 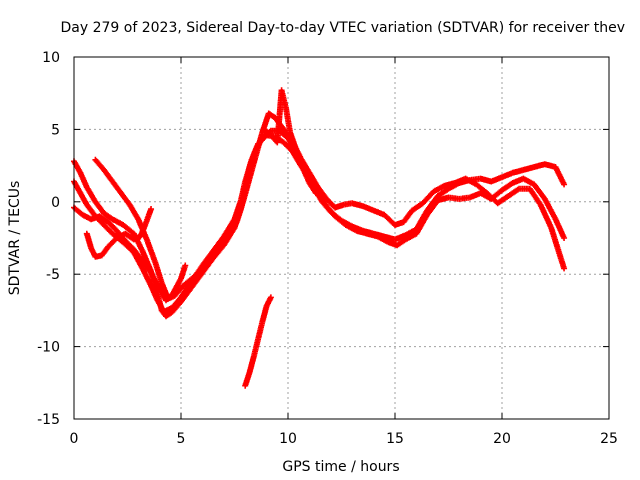 What do you see at coordinates (48, 420) in the screenshot?
I see `y-tick-label: -15` at bounding box center [48, 420].